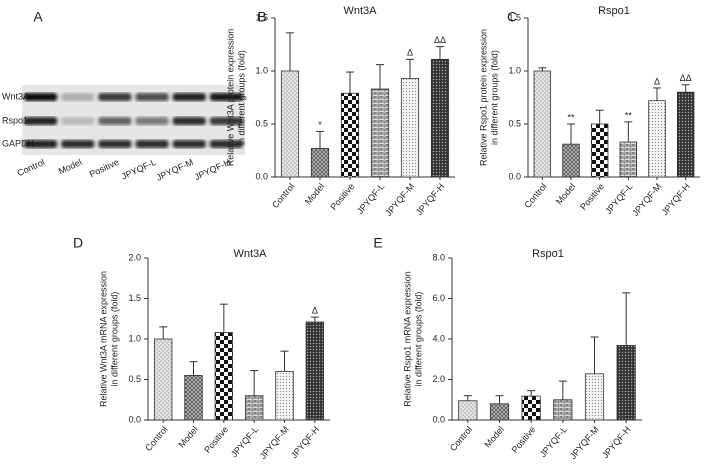 This screenshot has width=707, height=465. I want to click on y-tick-label: 4.0, so click(438, 338).